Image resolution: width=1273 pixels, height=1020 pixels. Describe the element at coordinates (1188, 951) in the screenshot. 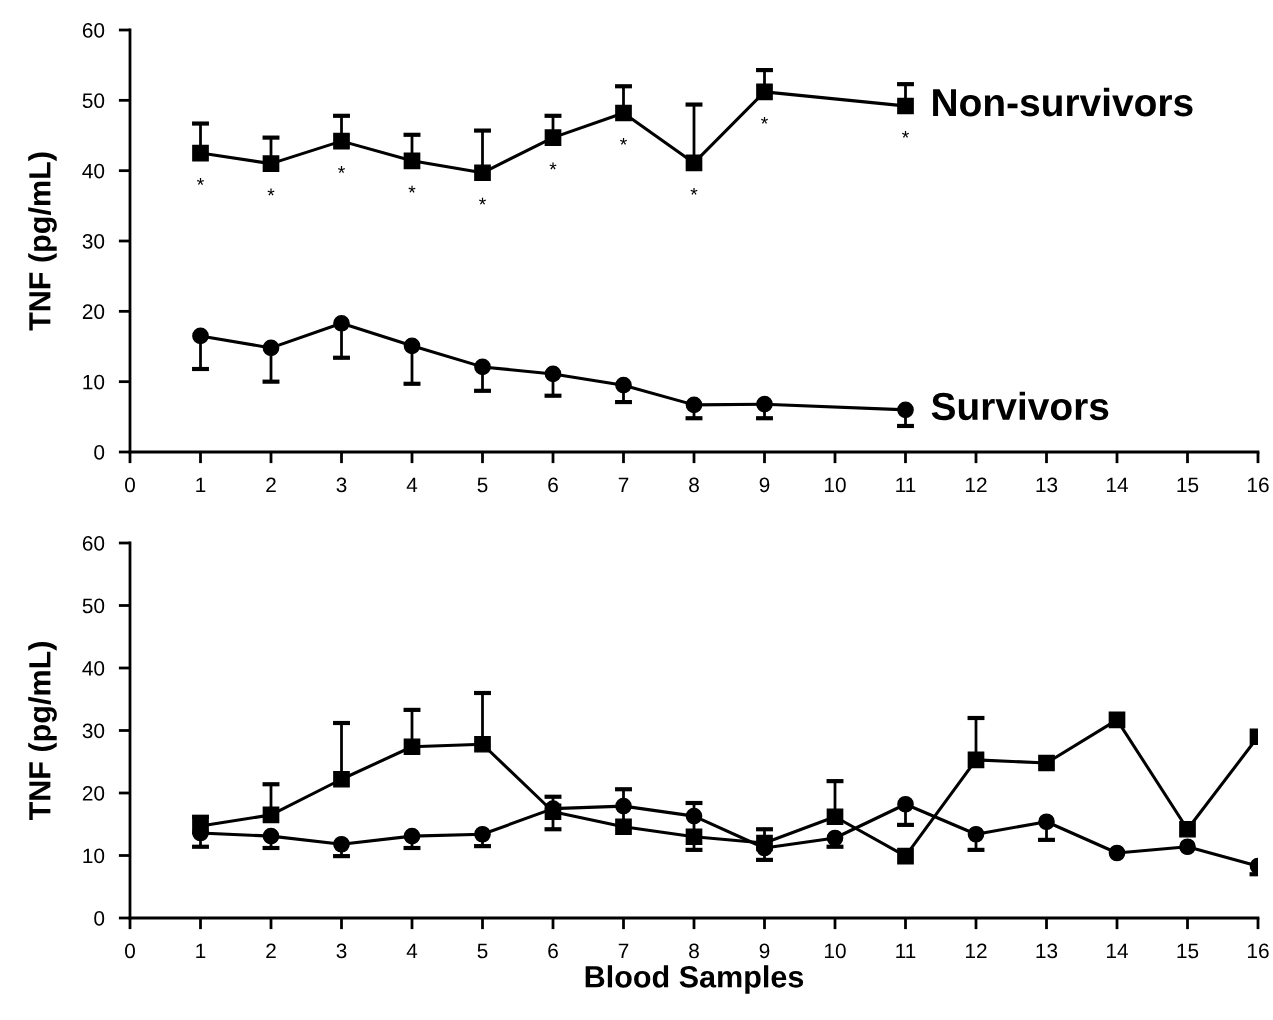

I see `x-tick-label: 15` at that location.